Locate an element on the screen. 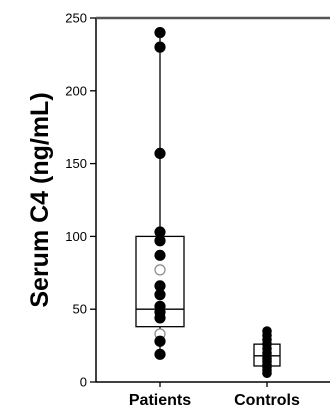 This screenshot has width=330, height=413. box-group-controls is located at coordinates (267, 352).